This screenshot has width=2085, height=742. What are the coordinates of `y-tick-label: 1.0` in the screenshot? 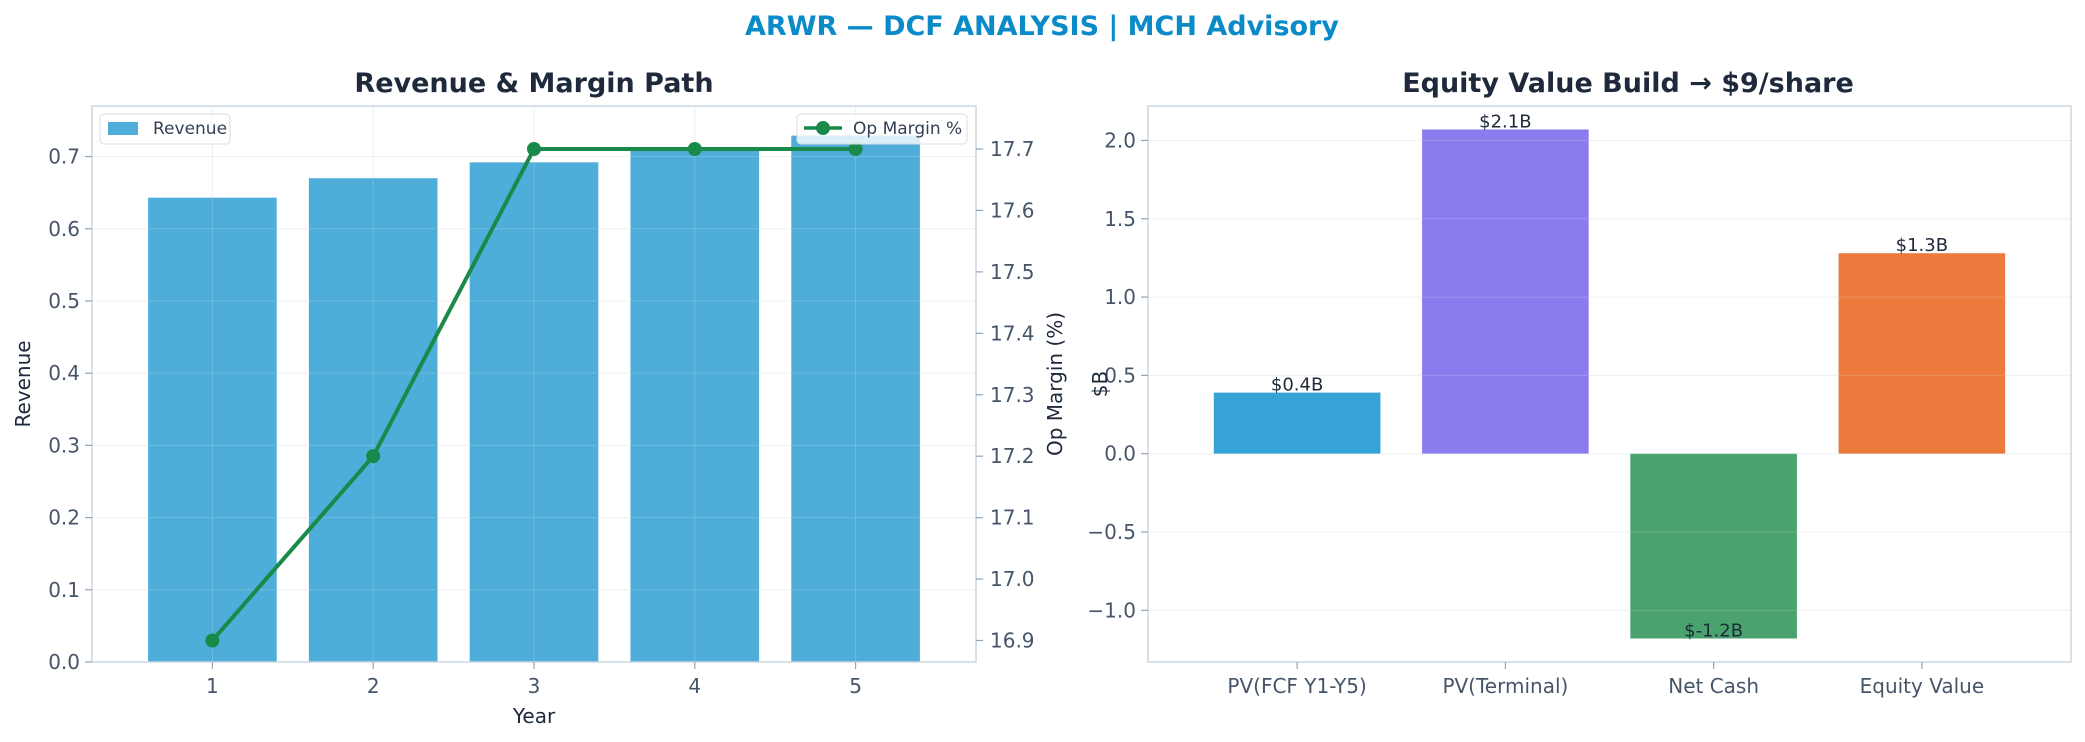 It's located at (1120, 297).